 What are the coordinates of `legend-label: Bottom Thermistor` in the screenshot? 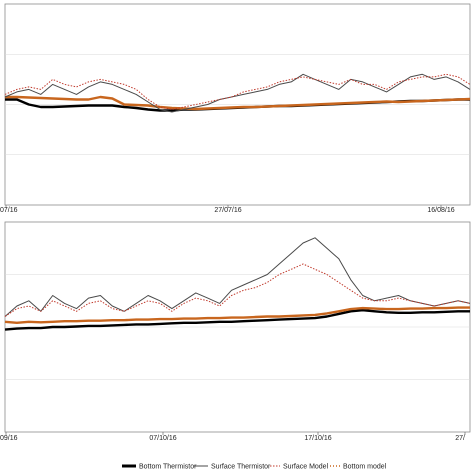 It's located at (168, 467).